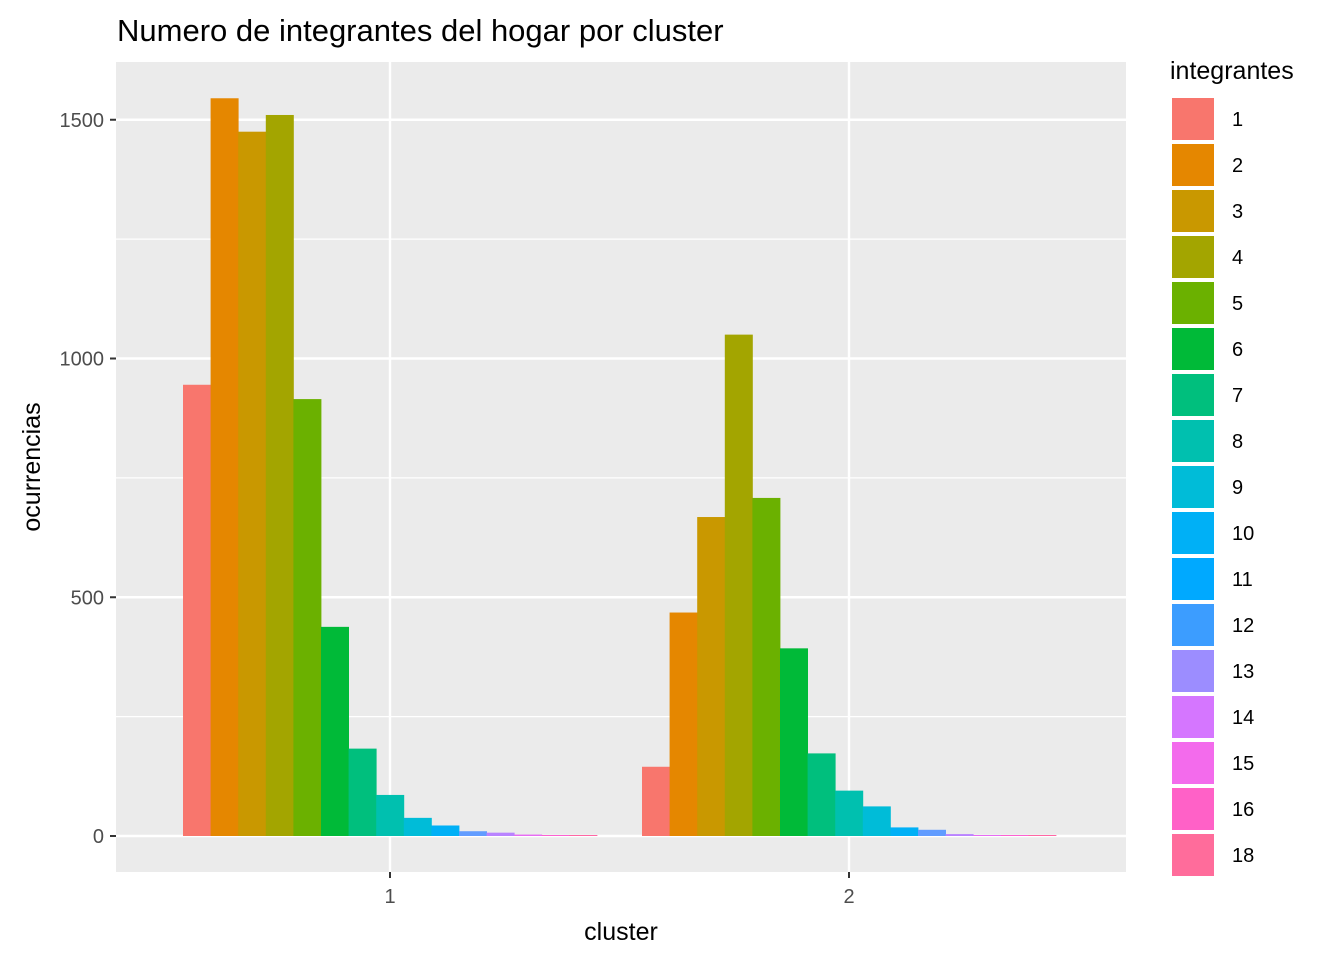  What do you see at coordinates (1243, 626) in the screenshot?
I see `legend-label: 12` at bounding box center [1243, 626].